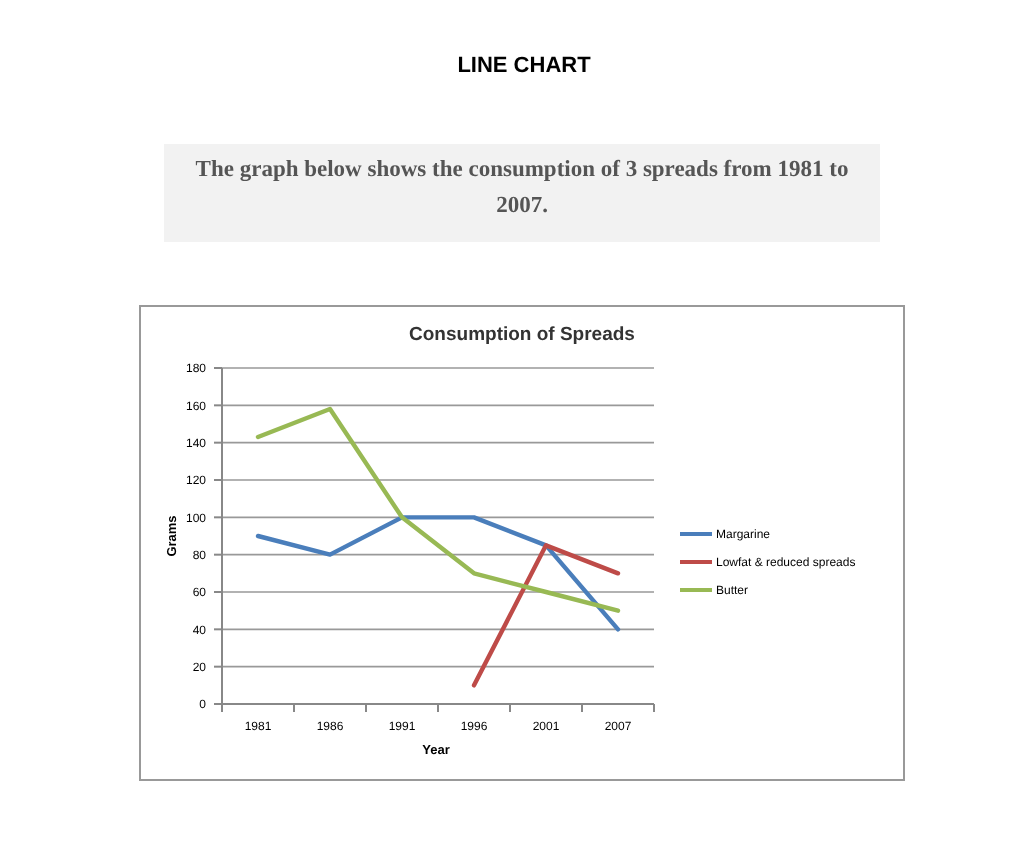 The height and width of the screenshot is (866, 1024). I want to click on text: LINE CHART, so click(524, 66).